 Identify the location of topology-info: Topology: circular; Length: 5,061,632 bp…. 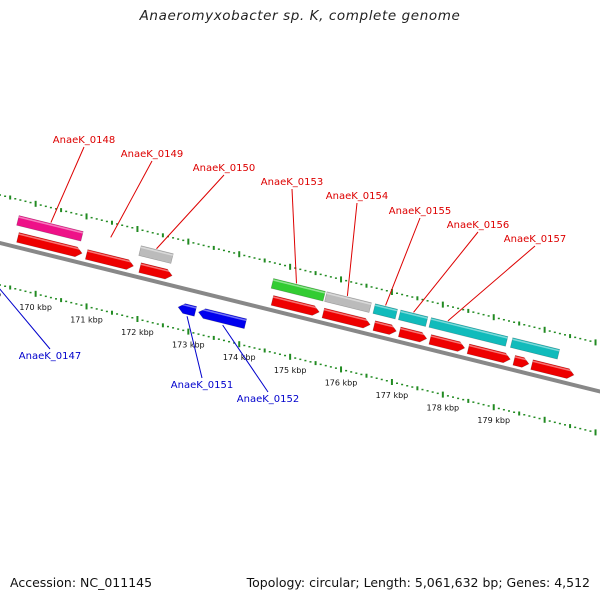
(418, 582).